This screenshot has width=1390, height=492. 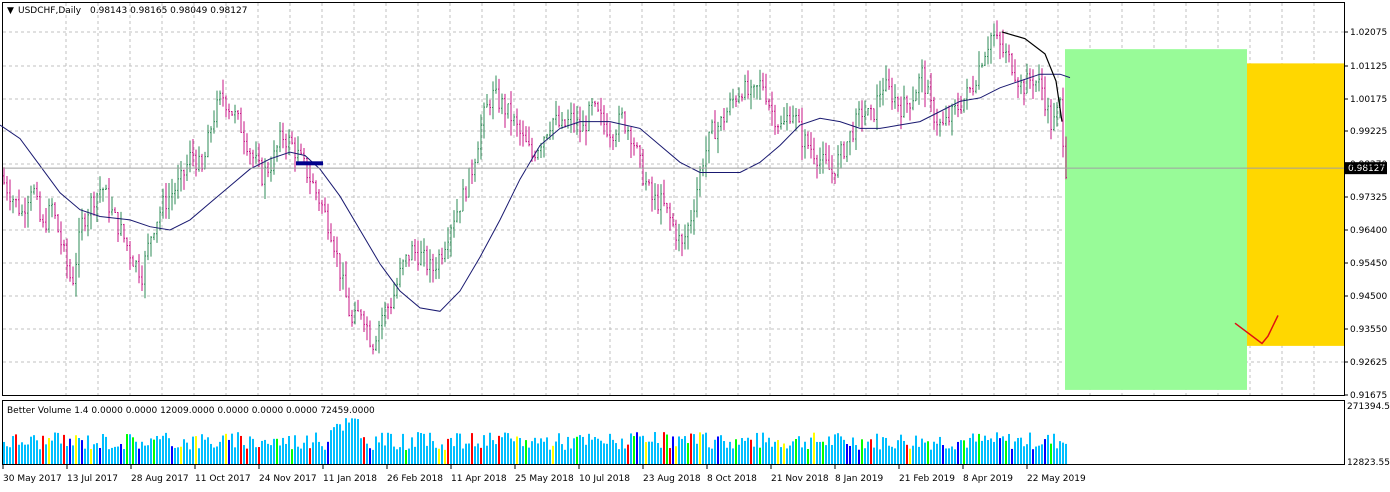 What do you see at coordinates (732, 479) in the screenshot?
I see `x-tick-label: 8 Oct 2018` at bounding box center [732, 479].